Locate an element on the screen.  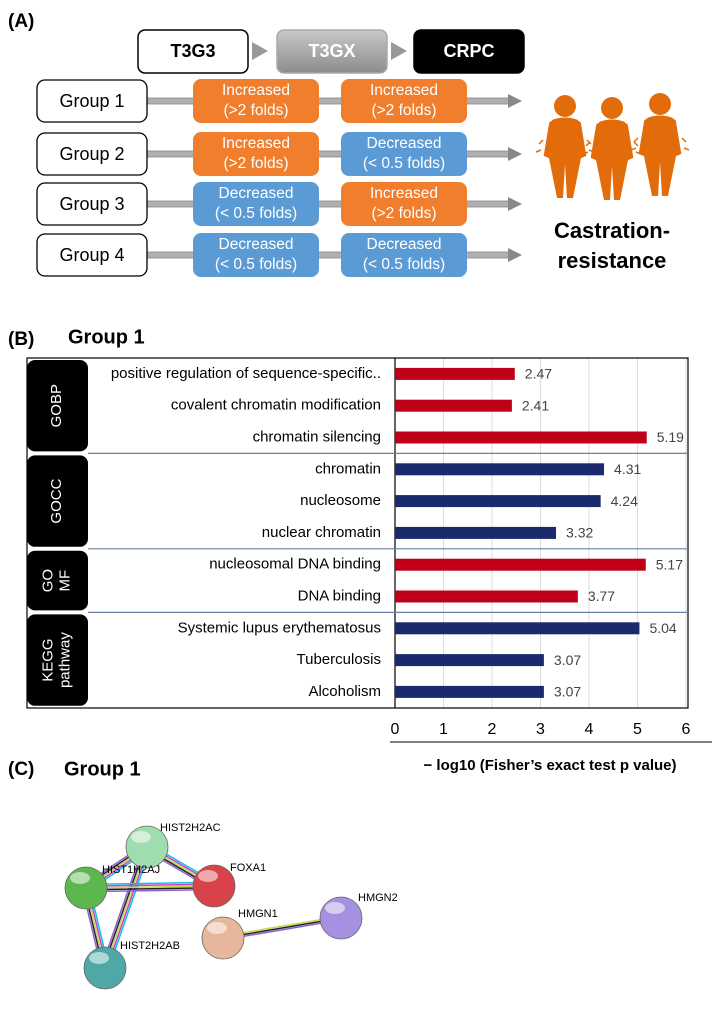
node-label: HIST1H2AJ is located at coordinates (131, 870).